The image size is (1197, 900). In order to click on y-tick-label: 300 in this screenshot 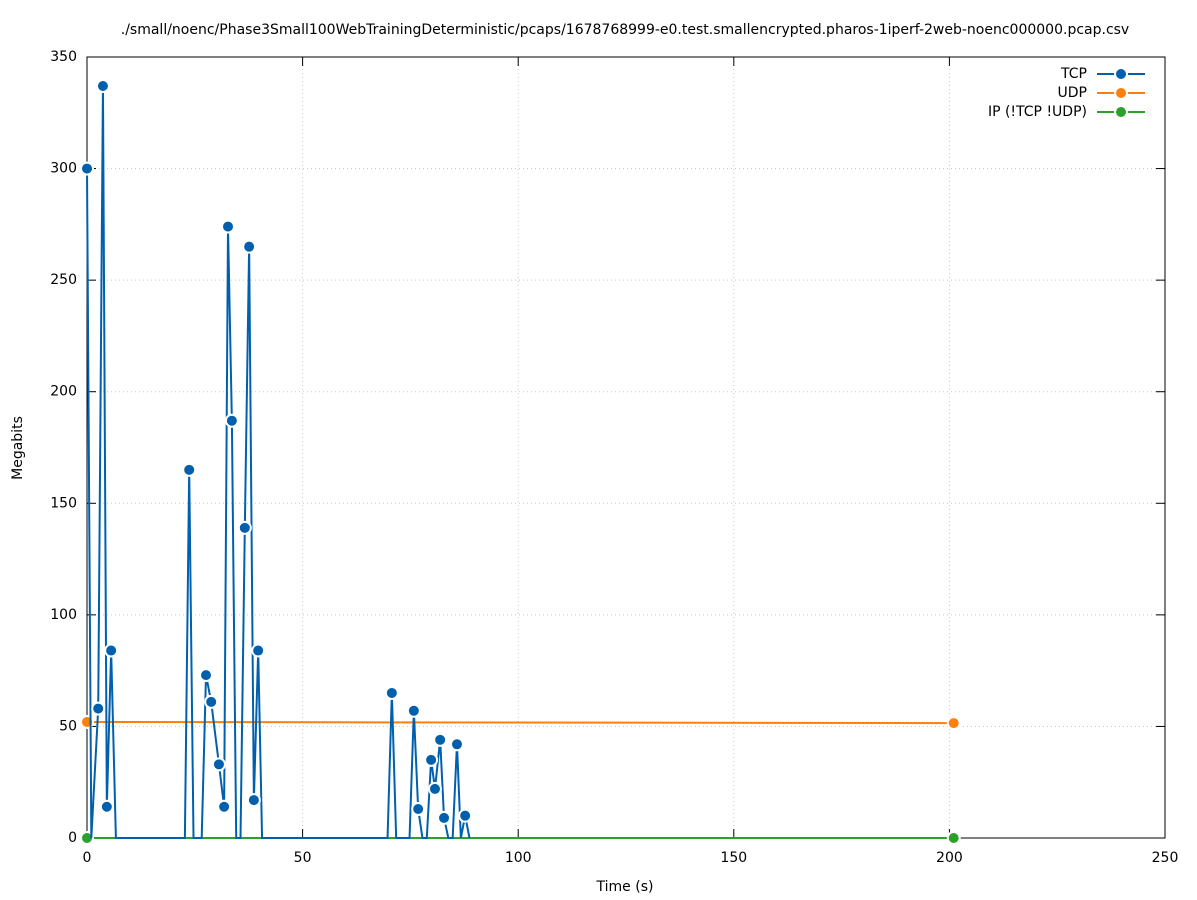, I will do `click(63, 169)`.